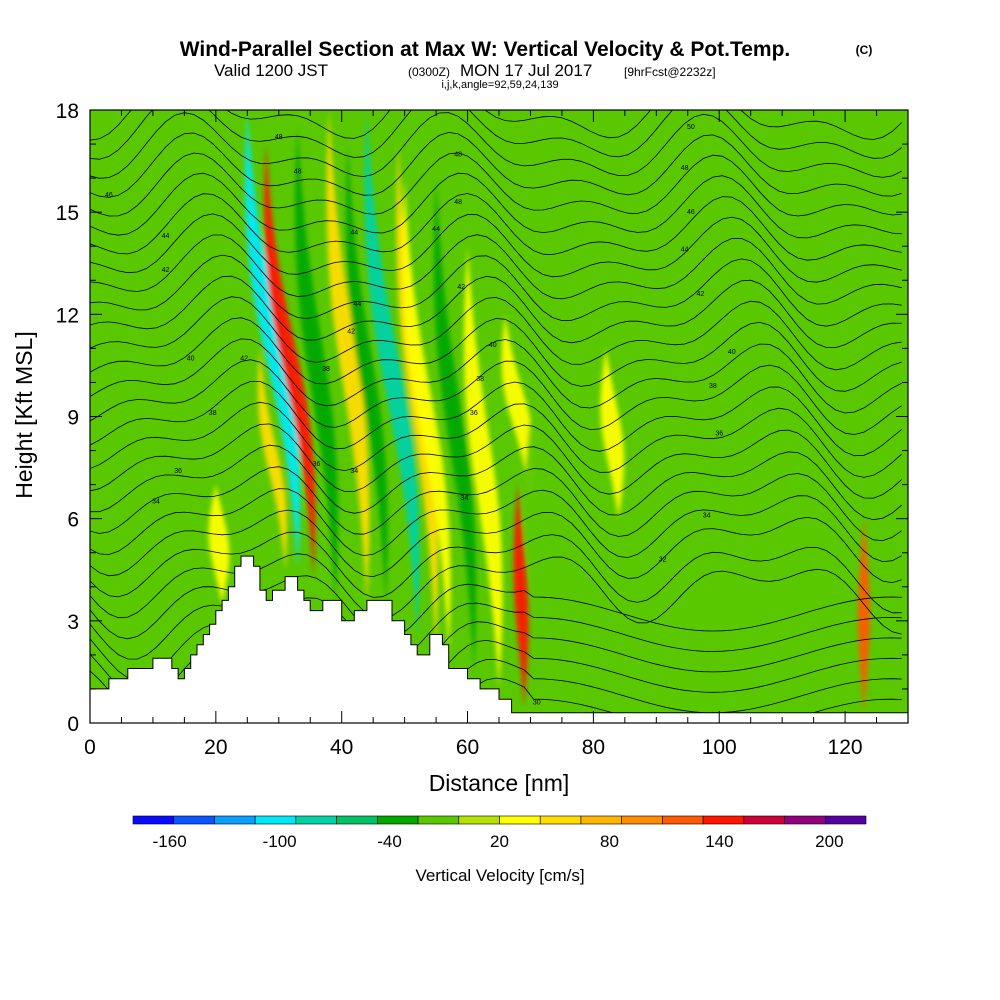  What do you see at coordinates (73, 622) in the screenshot?
I see `y-tick-label: 3` at bounding box center [73, 622].